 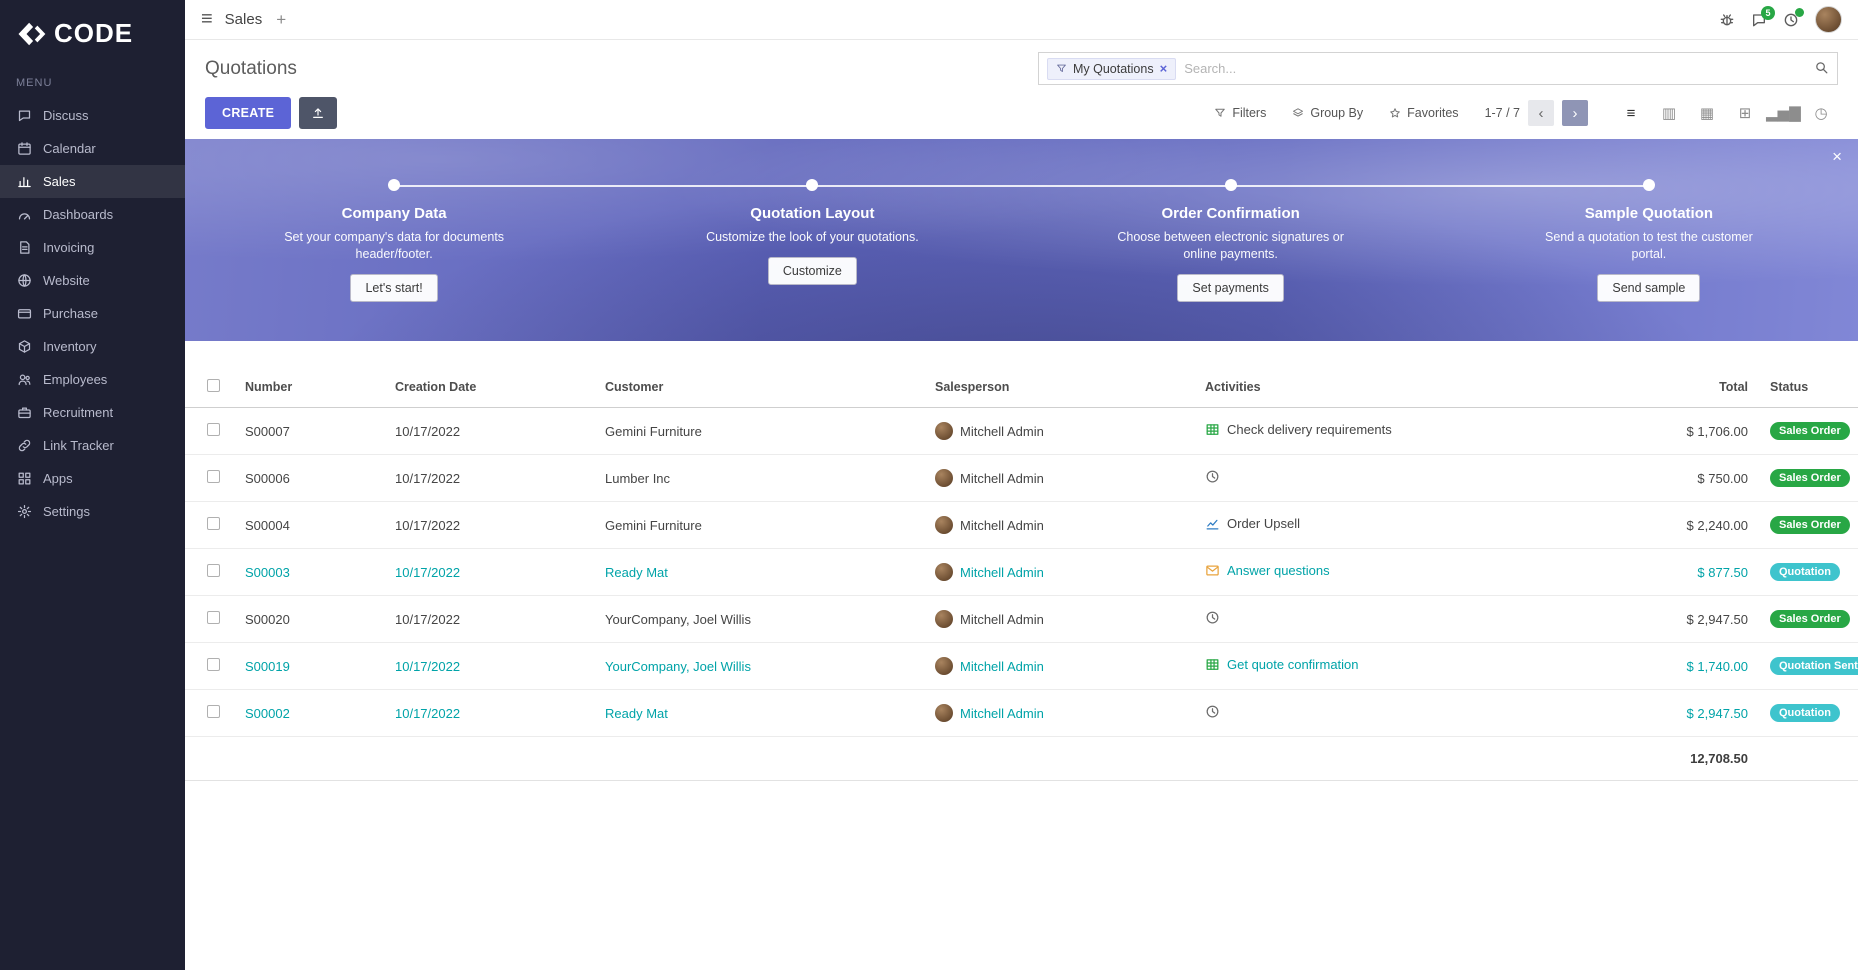 What do you see at coordinates (92, 181) in the screenshot?
I see `sidebar-item: Sales` at bounding box center [92, 181].